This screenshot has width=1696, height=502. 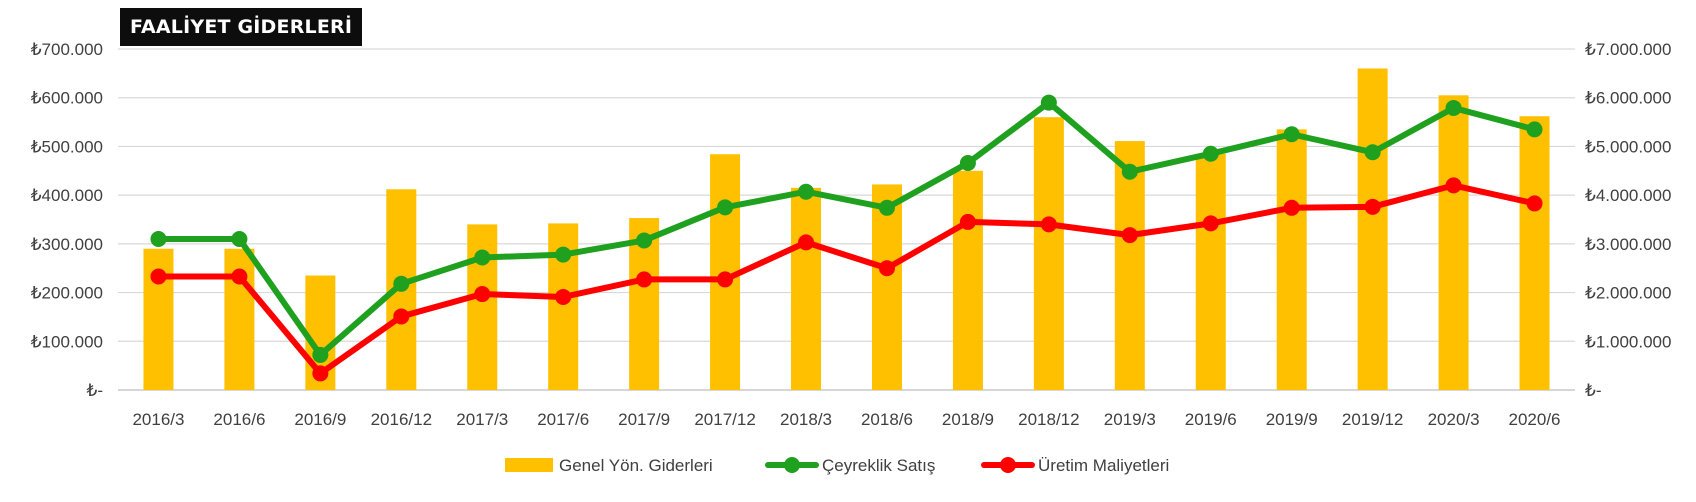 I want to click on legend-label: Üretim Maliyetleri, so click(x=1103, y=465).